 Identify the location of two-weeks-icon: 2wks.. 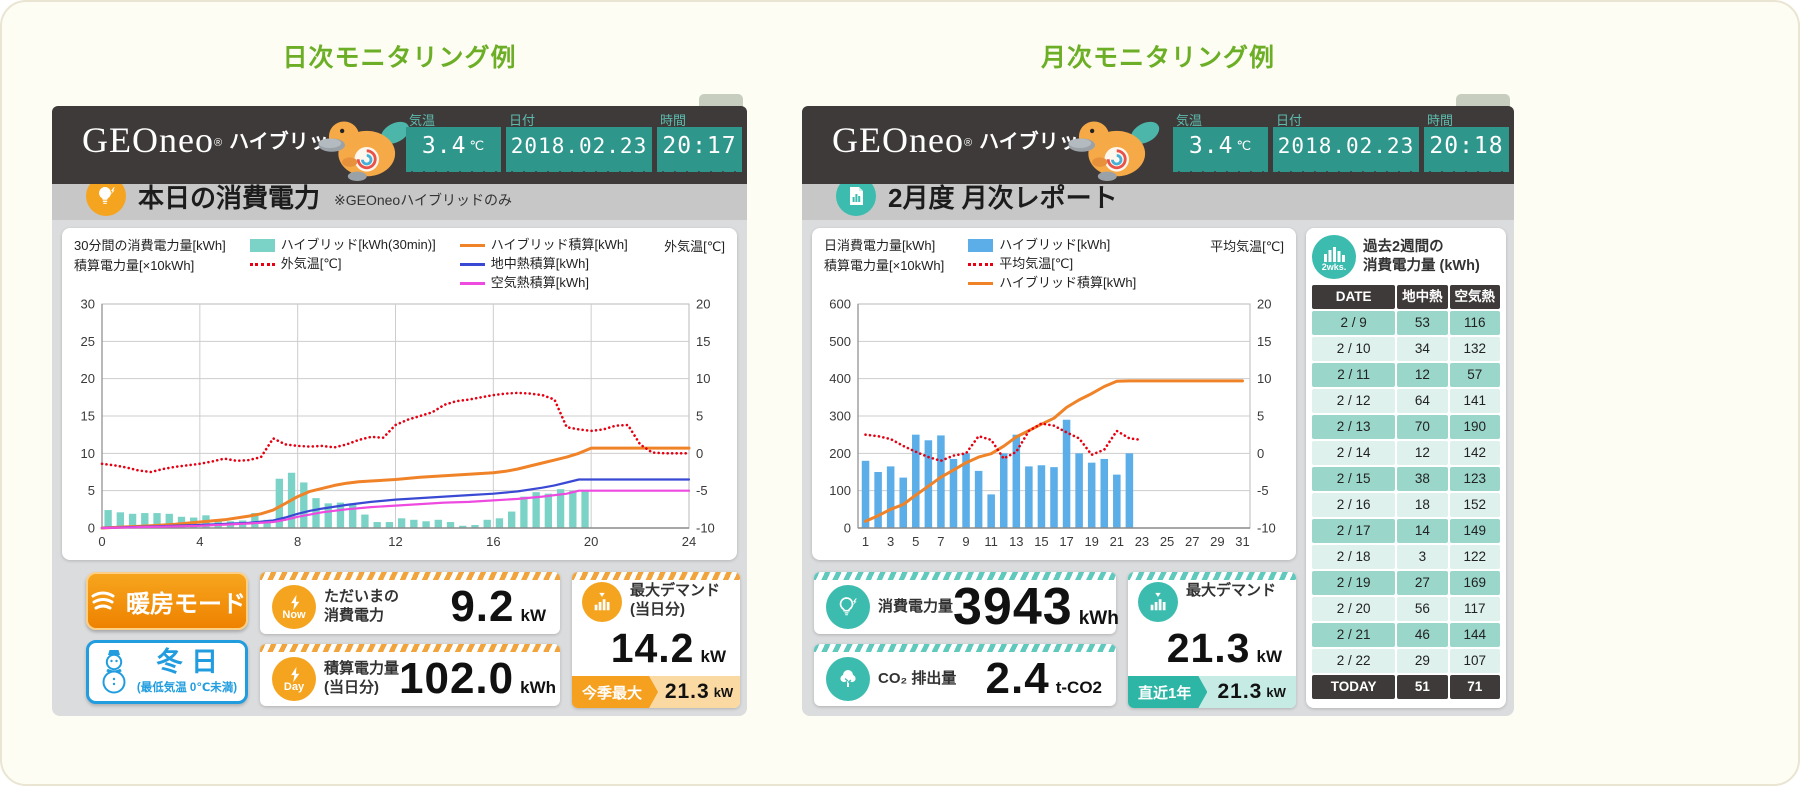
(1334, 257).